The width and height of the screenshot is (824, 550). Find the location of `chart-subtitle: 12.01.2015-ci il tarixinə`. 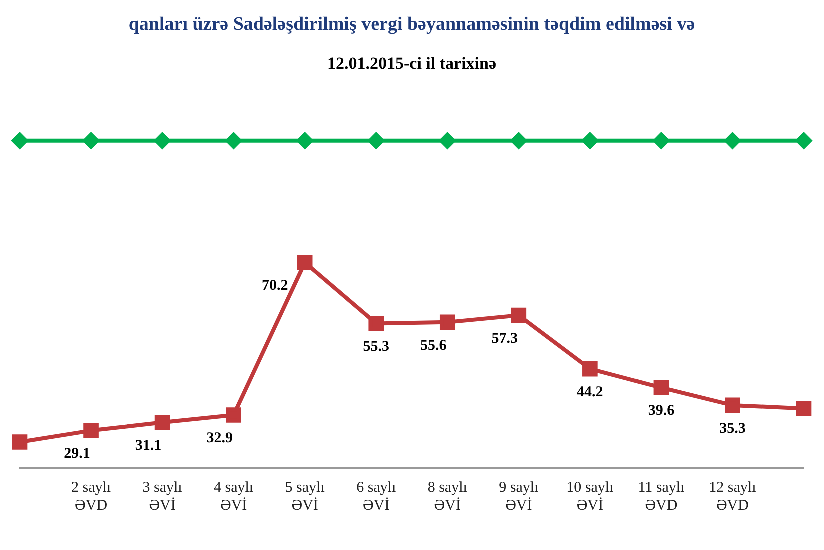

chart-subtitle: 12.01.2015-ci il tarixinə is located at coordinates (412, 64).